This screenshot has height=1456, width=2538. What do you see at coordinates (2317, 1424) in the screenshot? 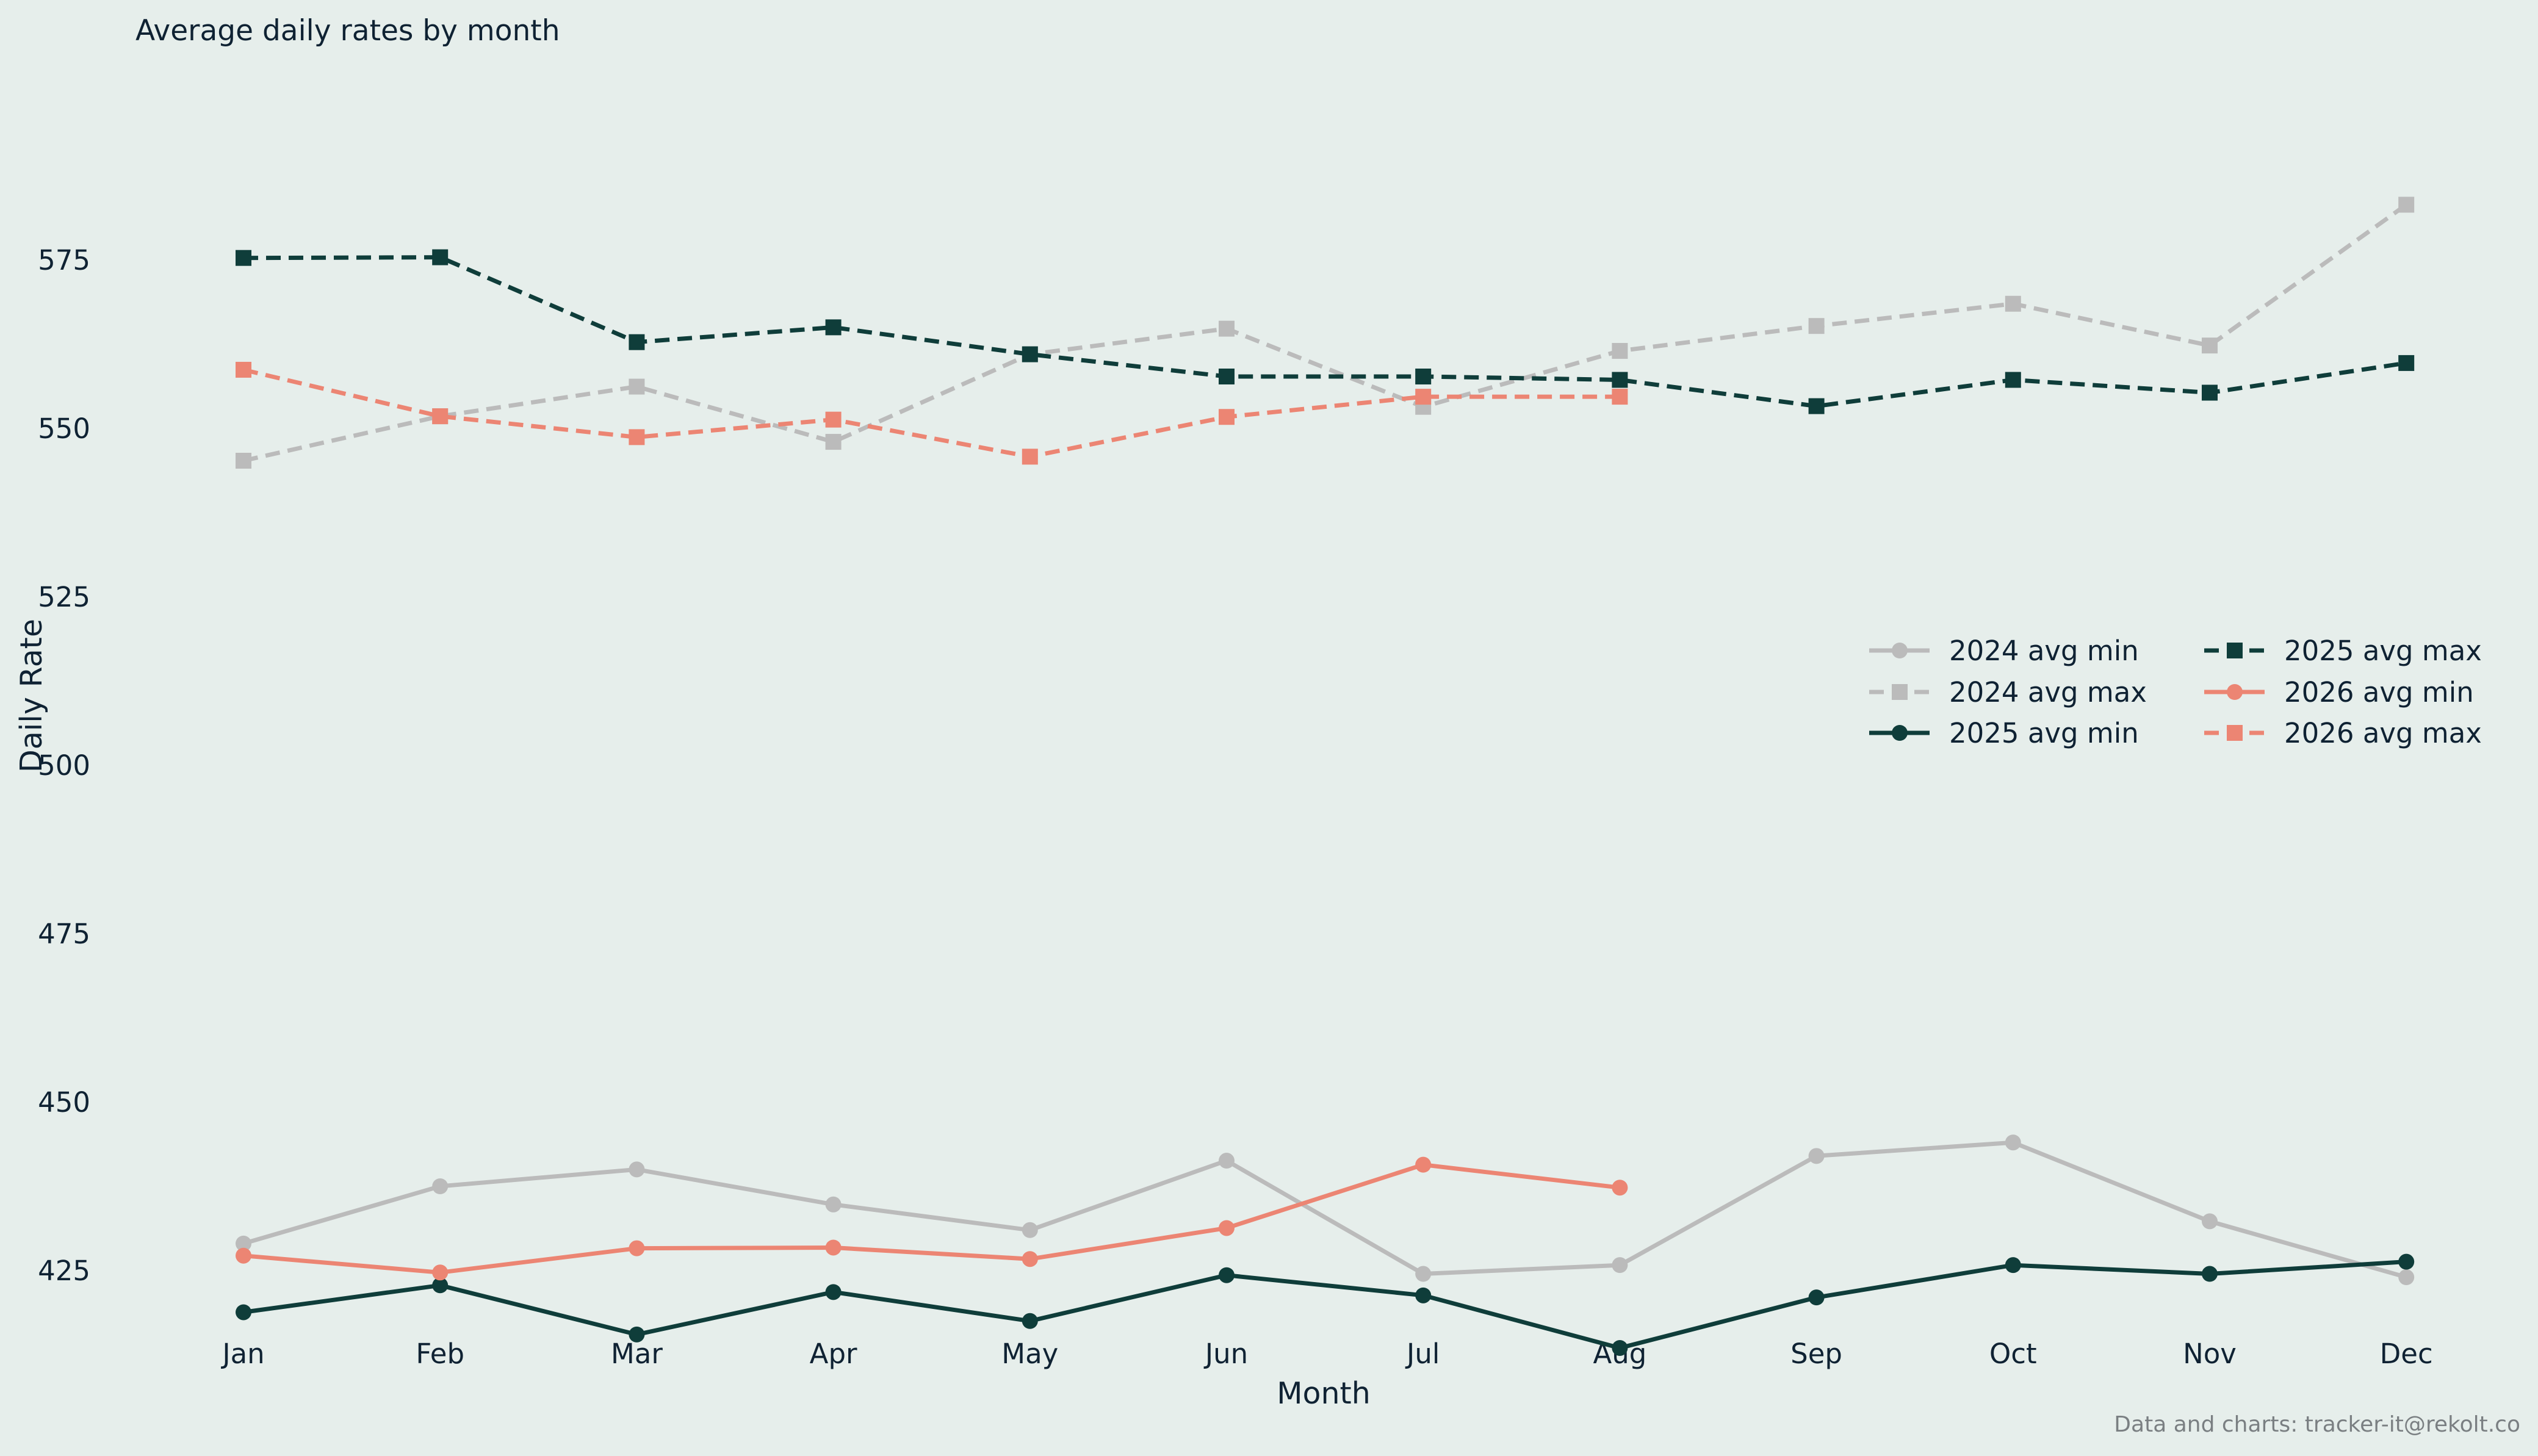
I see `footer-credit: Data and charts: tracker-it@rekolt.co` at bounding box center [2317, 1424].